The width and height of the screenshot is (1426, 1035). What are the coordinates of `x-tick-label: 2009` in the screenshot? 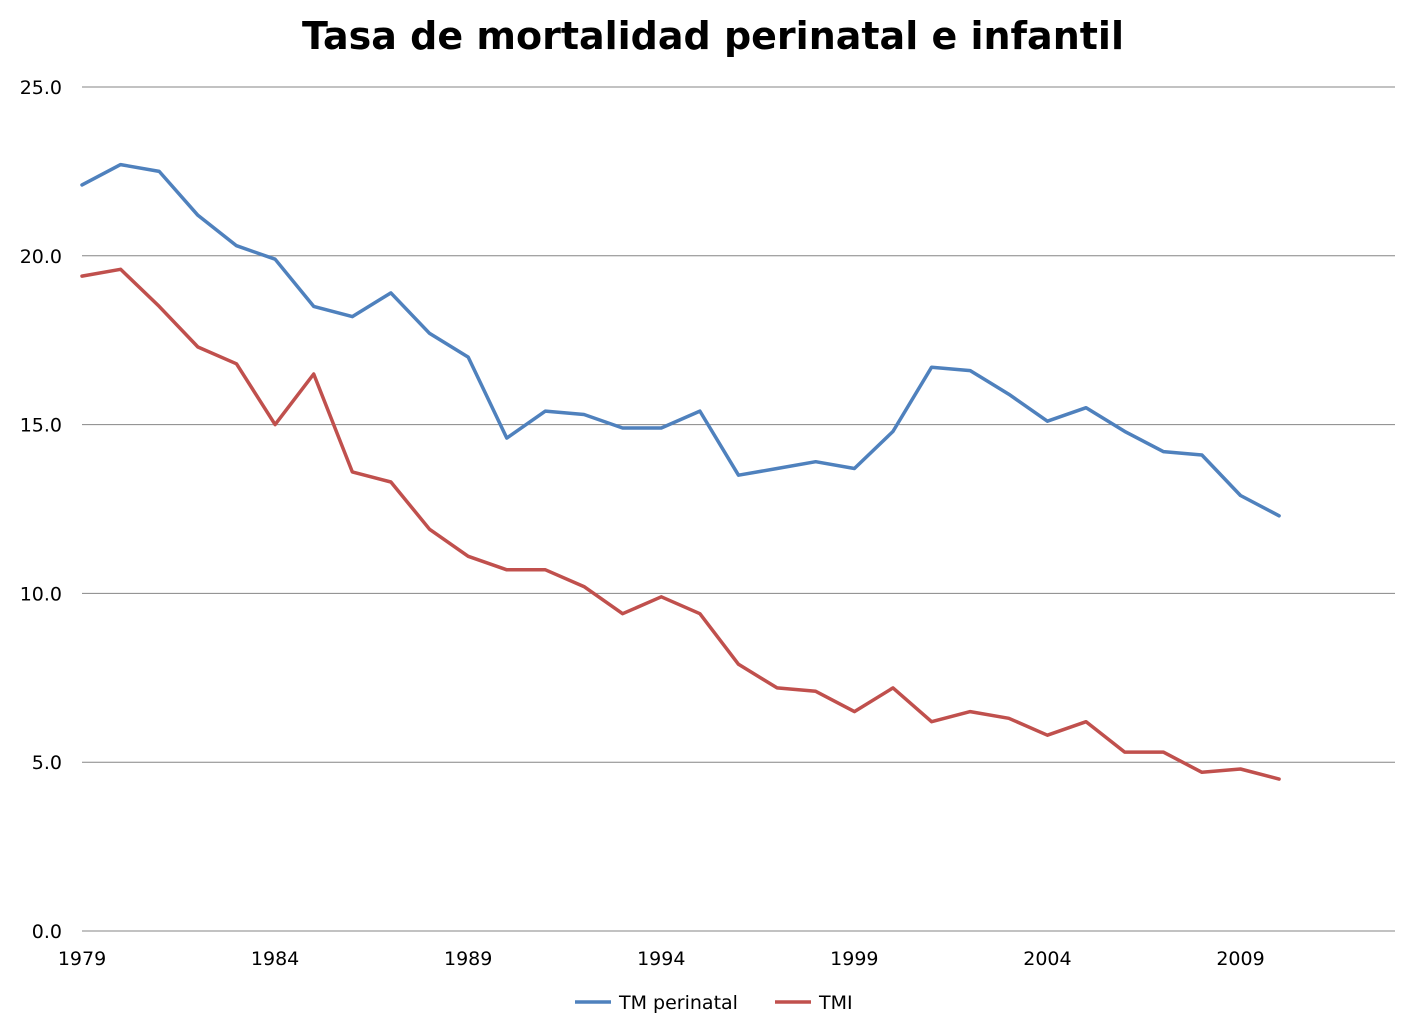 It's located at (1240, 959).